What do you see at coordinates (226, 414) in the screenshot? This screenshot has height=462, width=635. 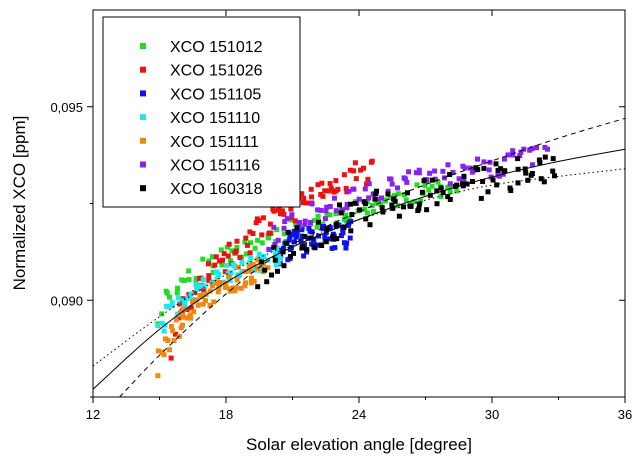 I see `x-tick-label: 18` at bounding box center [226, 414].